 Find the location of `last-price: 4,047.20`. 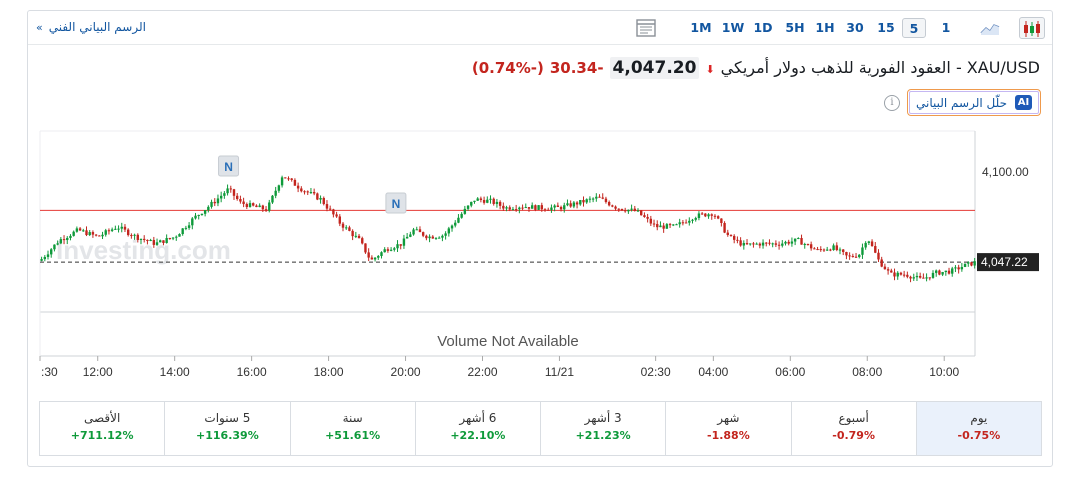

last-price: 4,047.20 is located at coordinates (654, 68).